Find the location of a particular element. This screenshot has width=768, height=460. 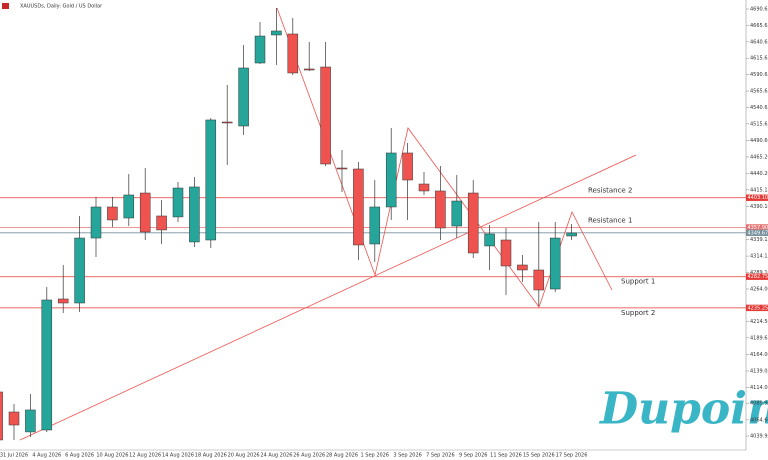

x-tick-label: 14 Aug 2026 is located at coordinates (178, 456).